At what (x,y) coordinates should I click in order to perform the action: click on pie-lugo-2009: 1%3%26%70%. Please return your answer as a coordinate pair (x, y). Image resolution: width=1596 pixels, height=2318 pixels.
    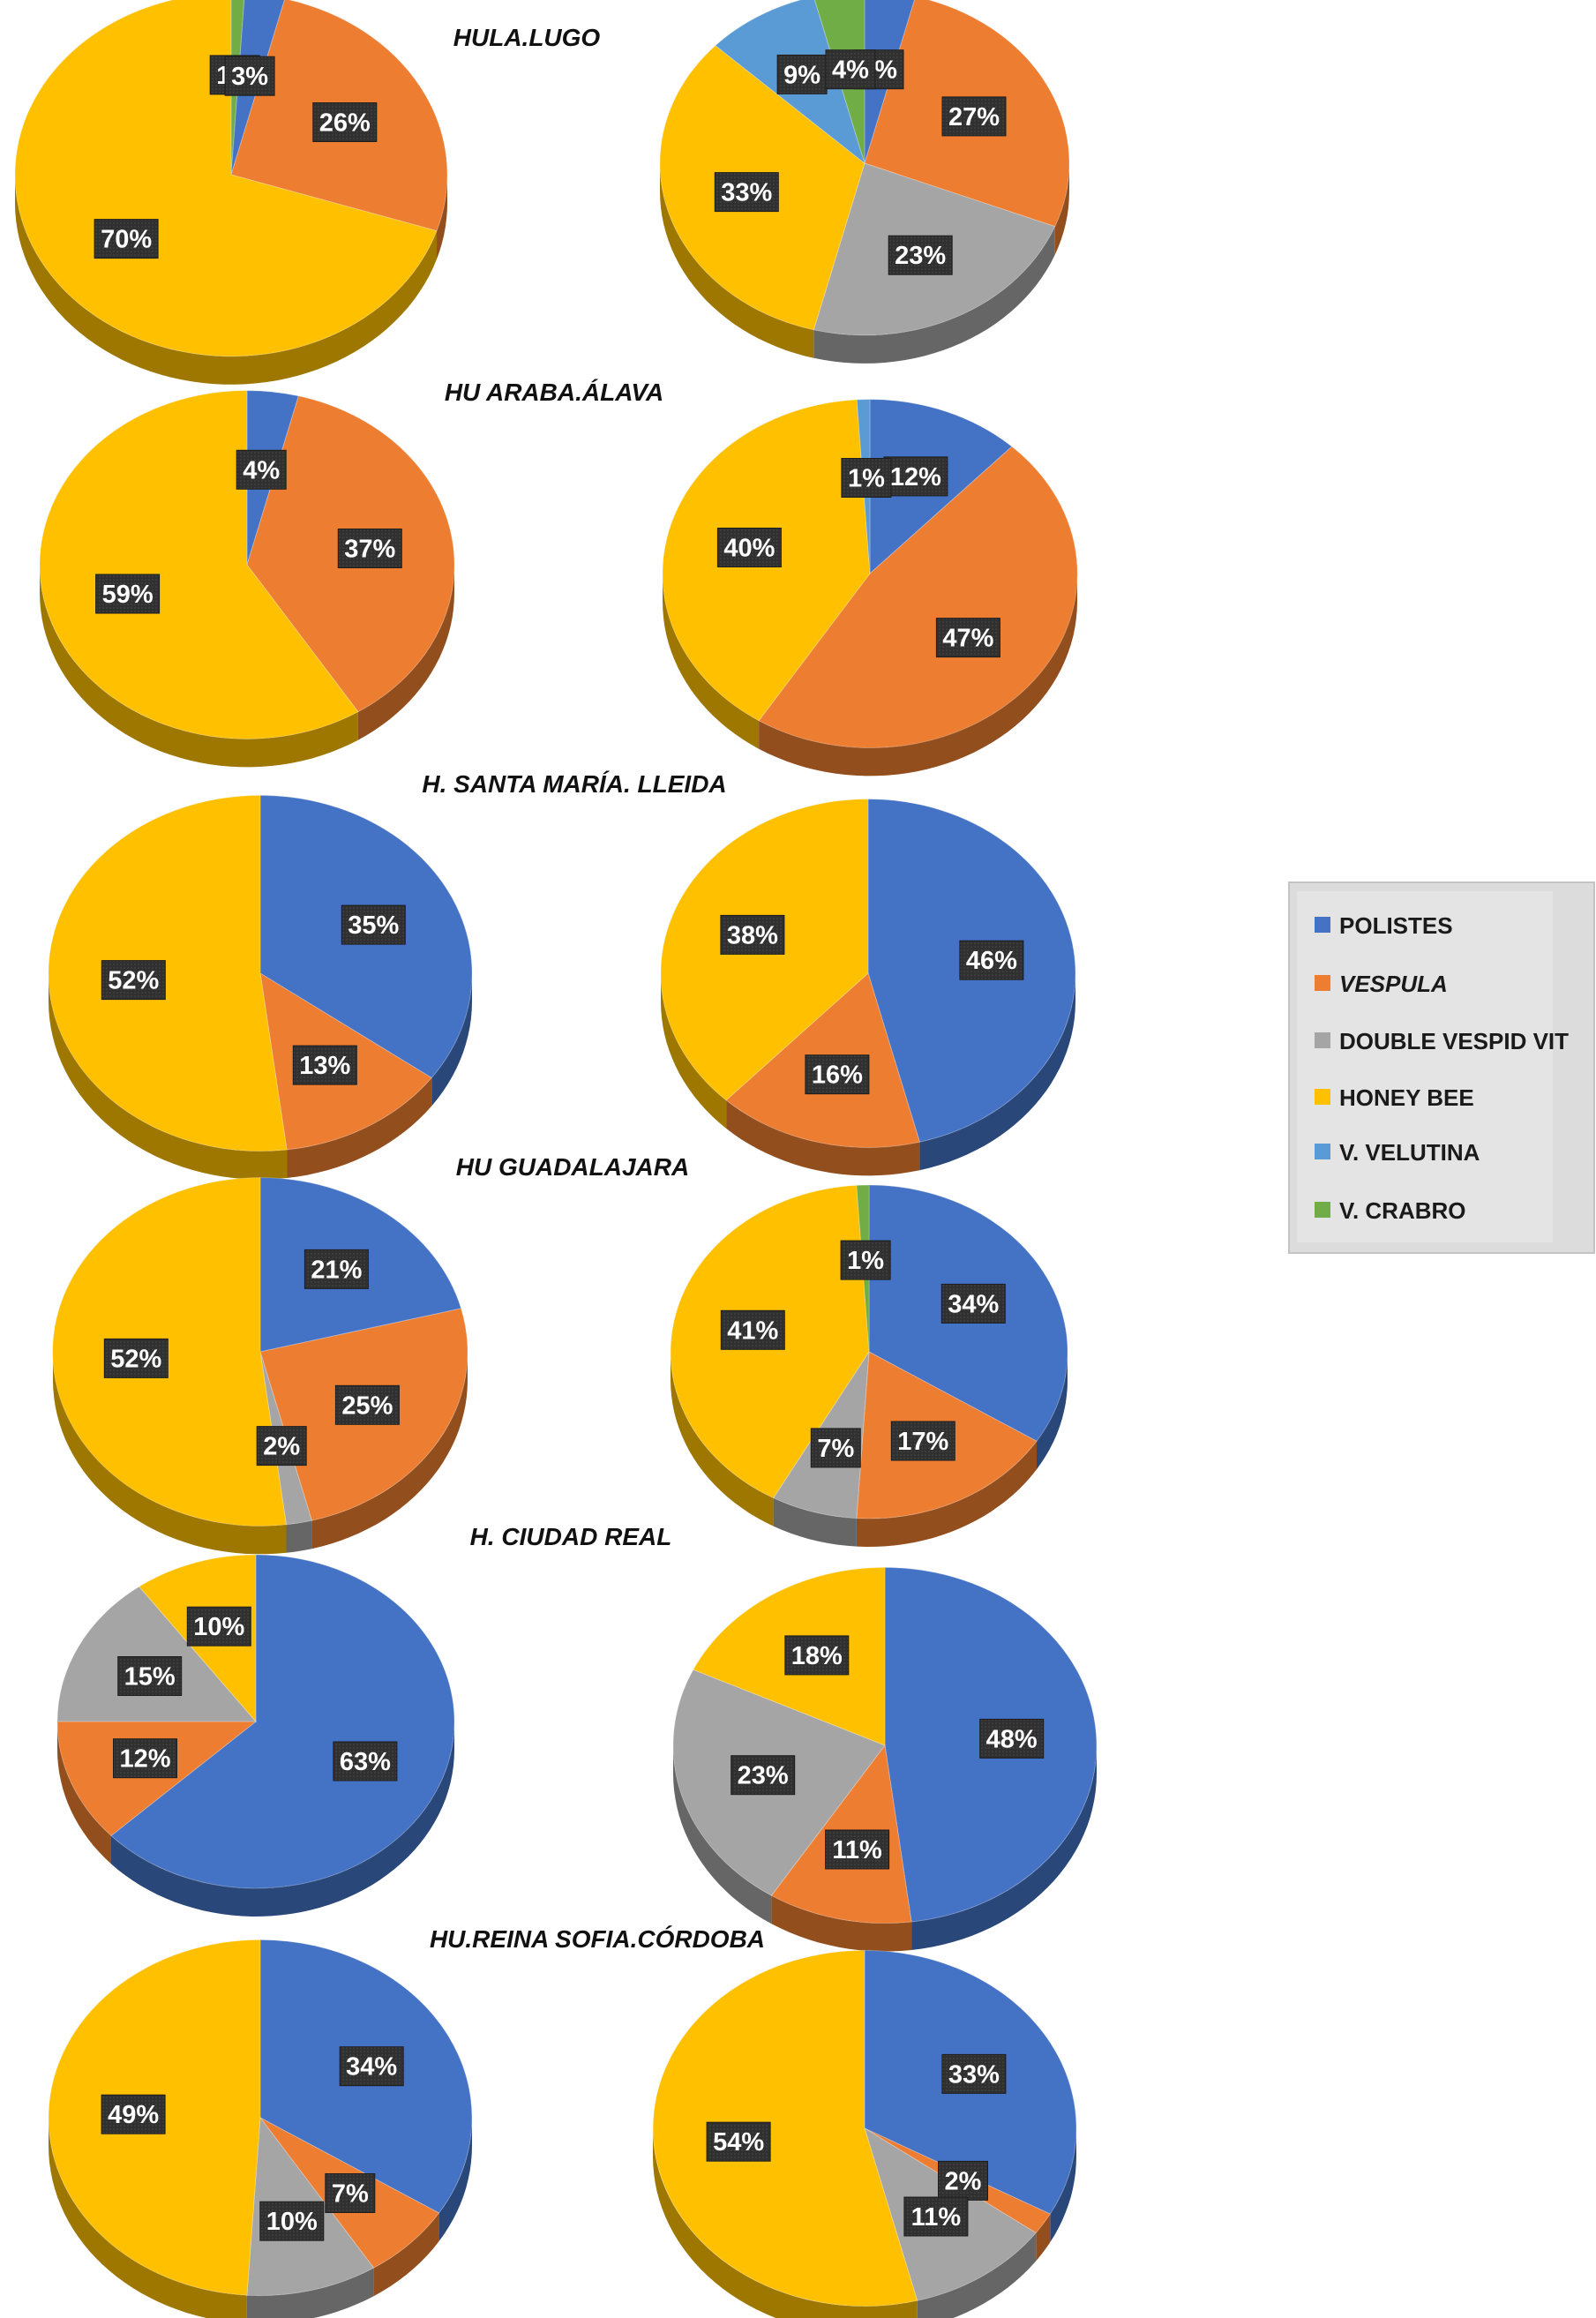
    Looking at the image, I should click on (231, 192).